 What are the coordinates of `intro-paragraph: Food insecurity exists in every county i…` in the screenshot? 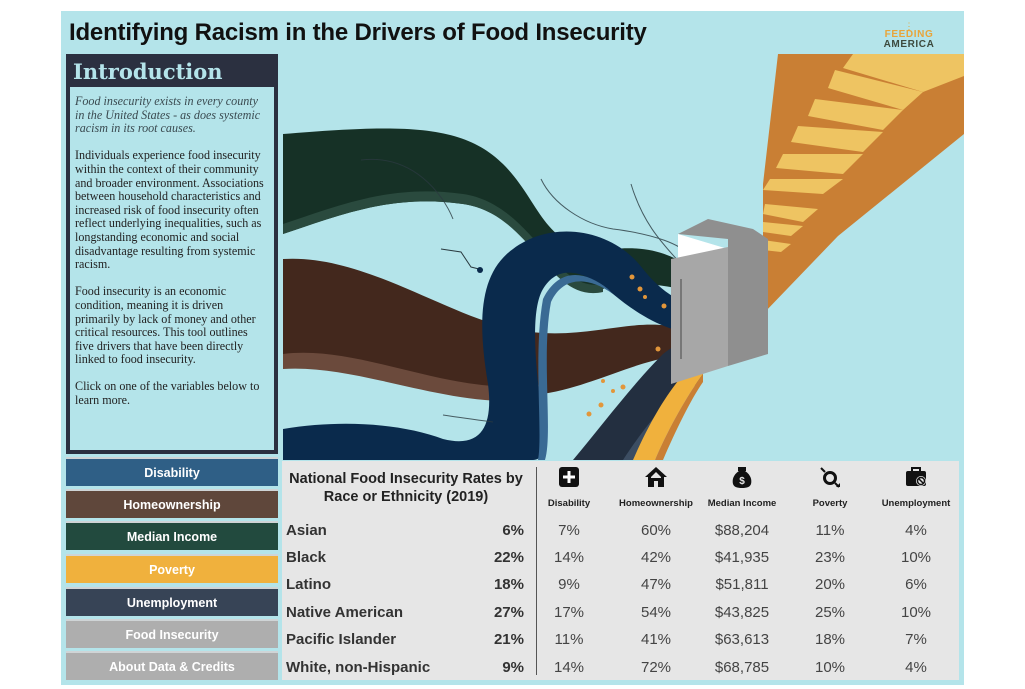 It's located at (168, 115).